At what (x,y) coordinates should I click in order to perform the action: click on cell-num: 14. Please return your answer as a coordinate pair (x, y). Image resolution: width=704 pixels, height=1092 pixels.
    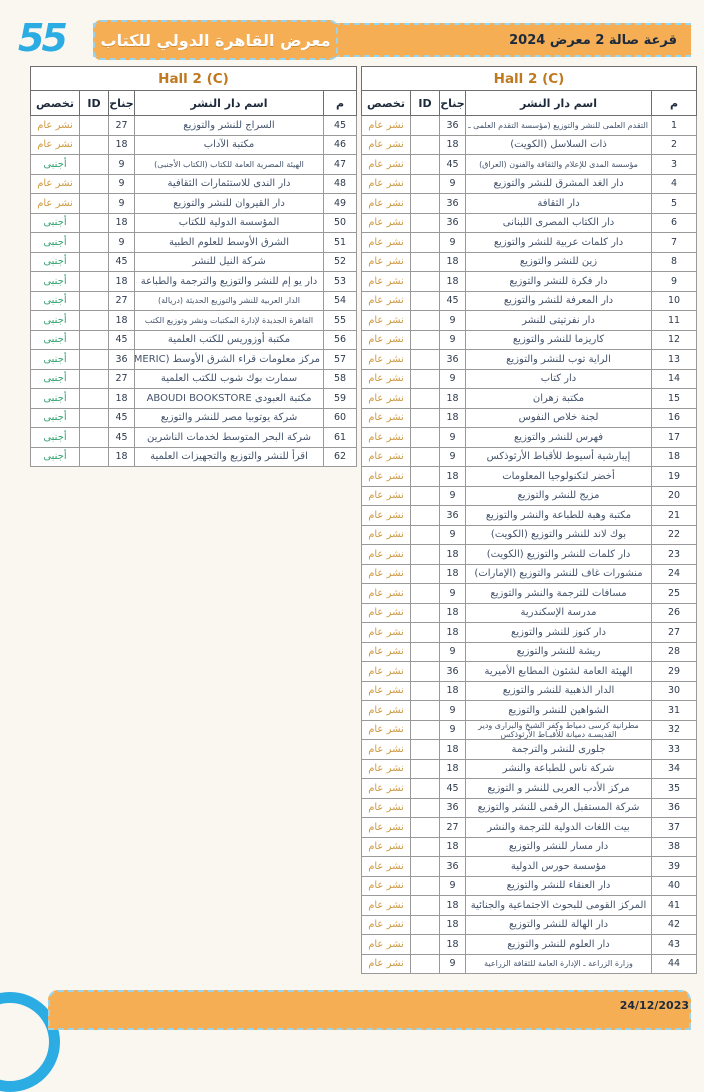
    Looking at the image, I should click on (674, 378).